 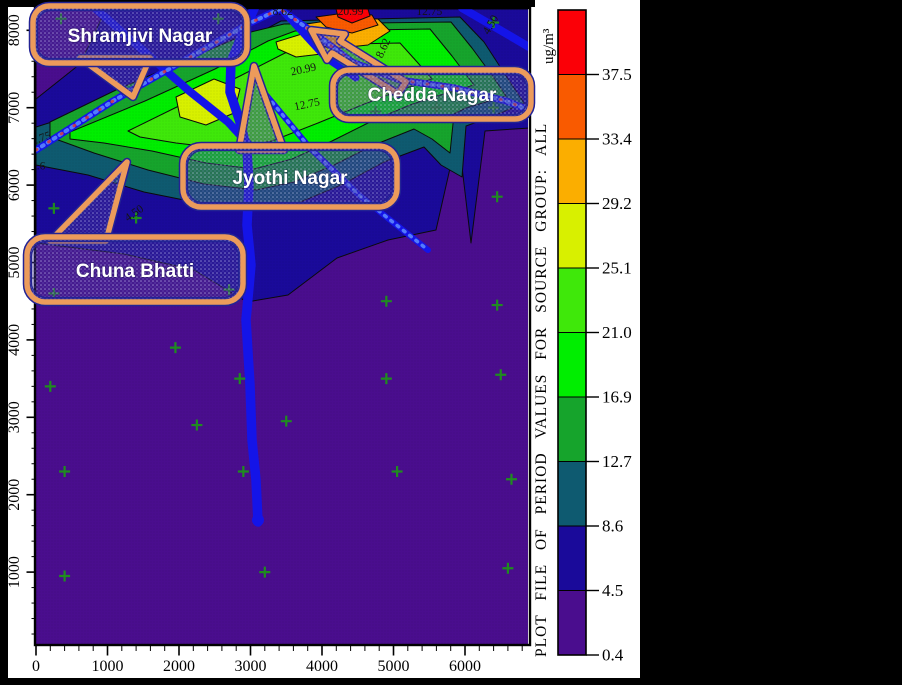 What do you see at coordinates (283, 12) in the screenshot?
I see `contour-label: 8.62` at bounding box center [283, 12].